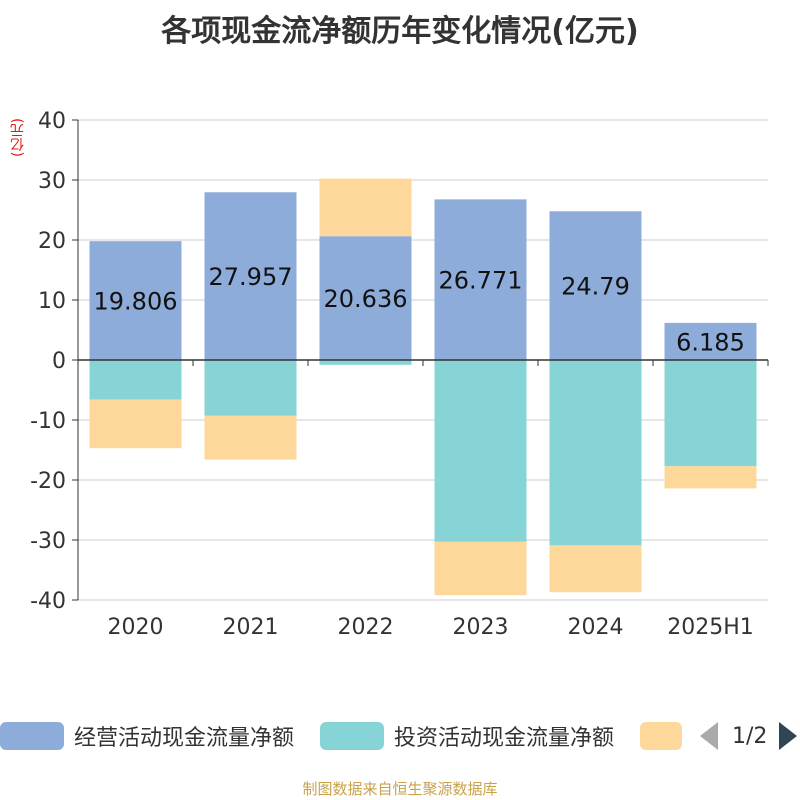  I want to click on legend-swatch-financing, so click(661, 736).